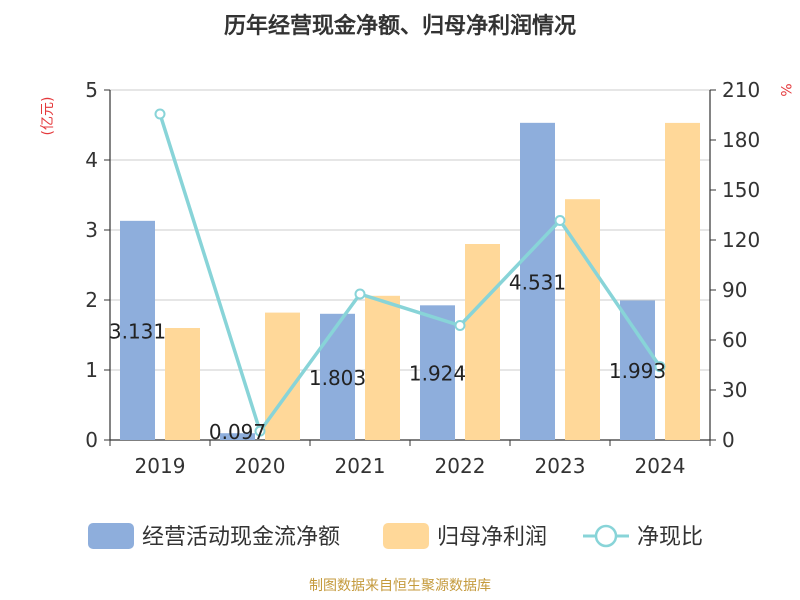 The image size is (800, 600). Describe the element at coordinates (741, 190) in the screenshot. I see `y-right-tick-label-5: 150` at that location.